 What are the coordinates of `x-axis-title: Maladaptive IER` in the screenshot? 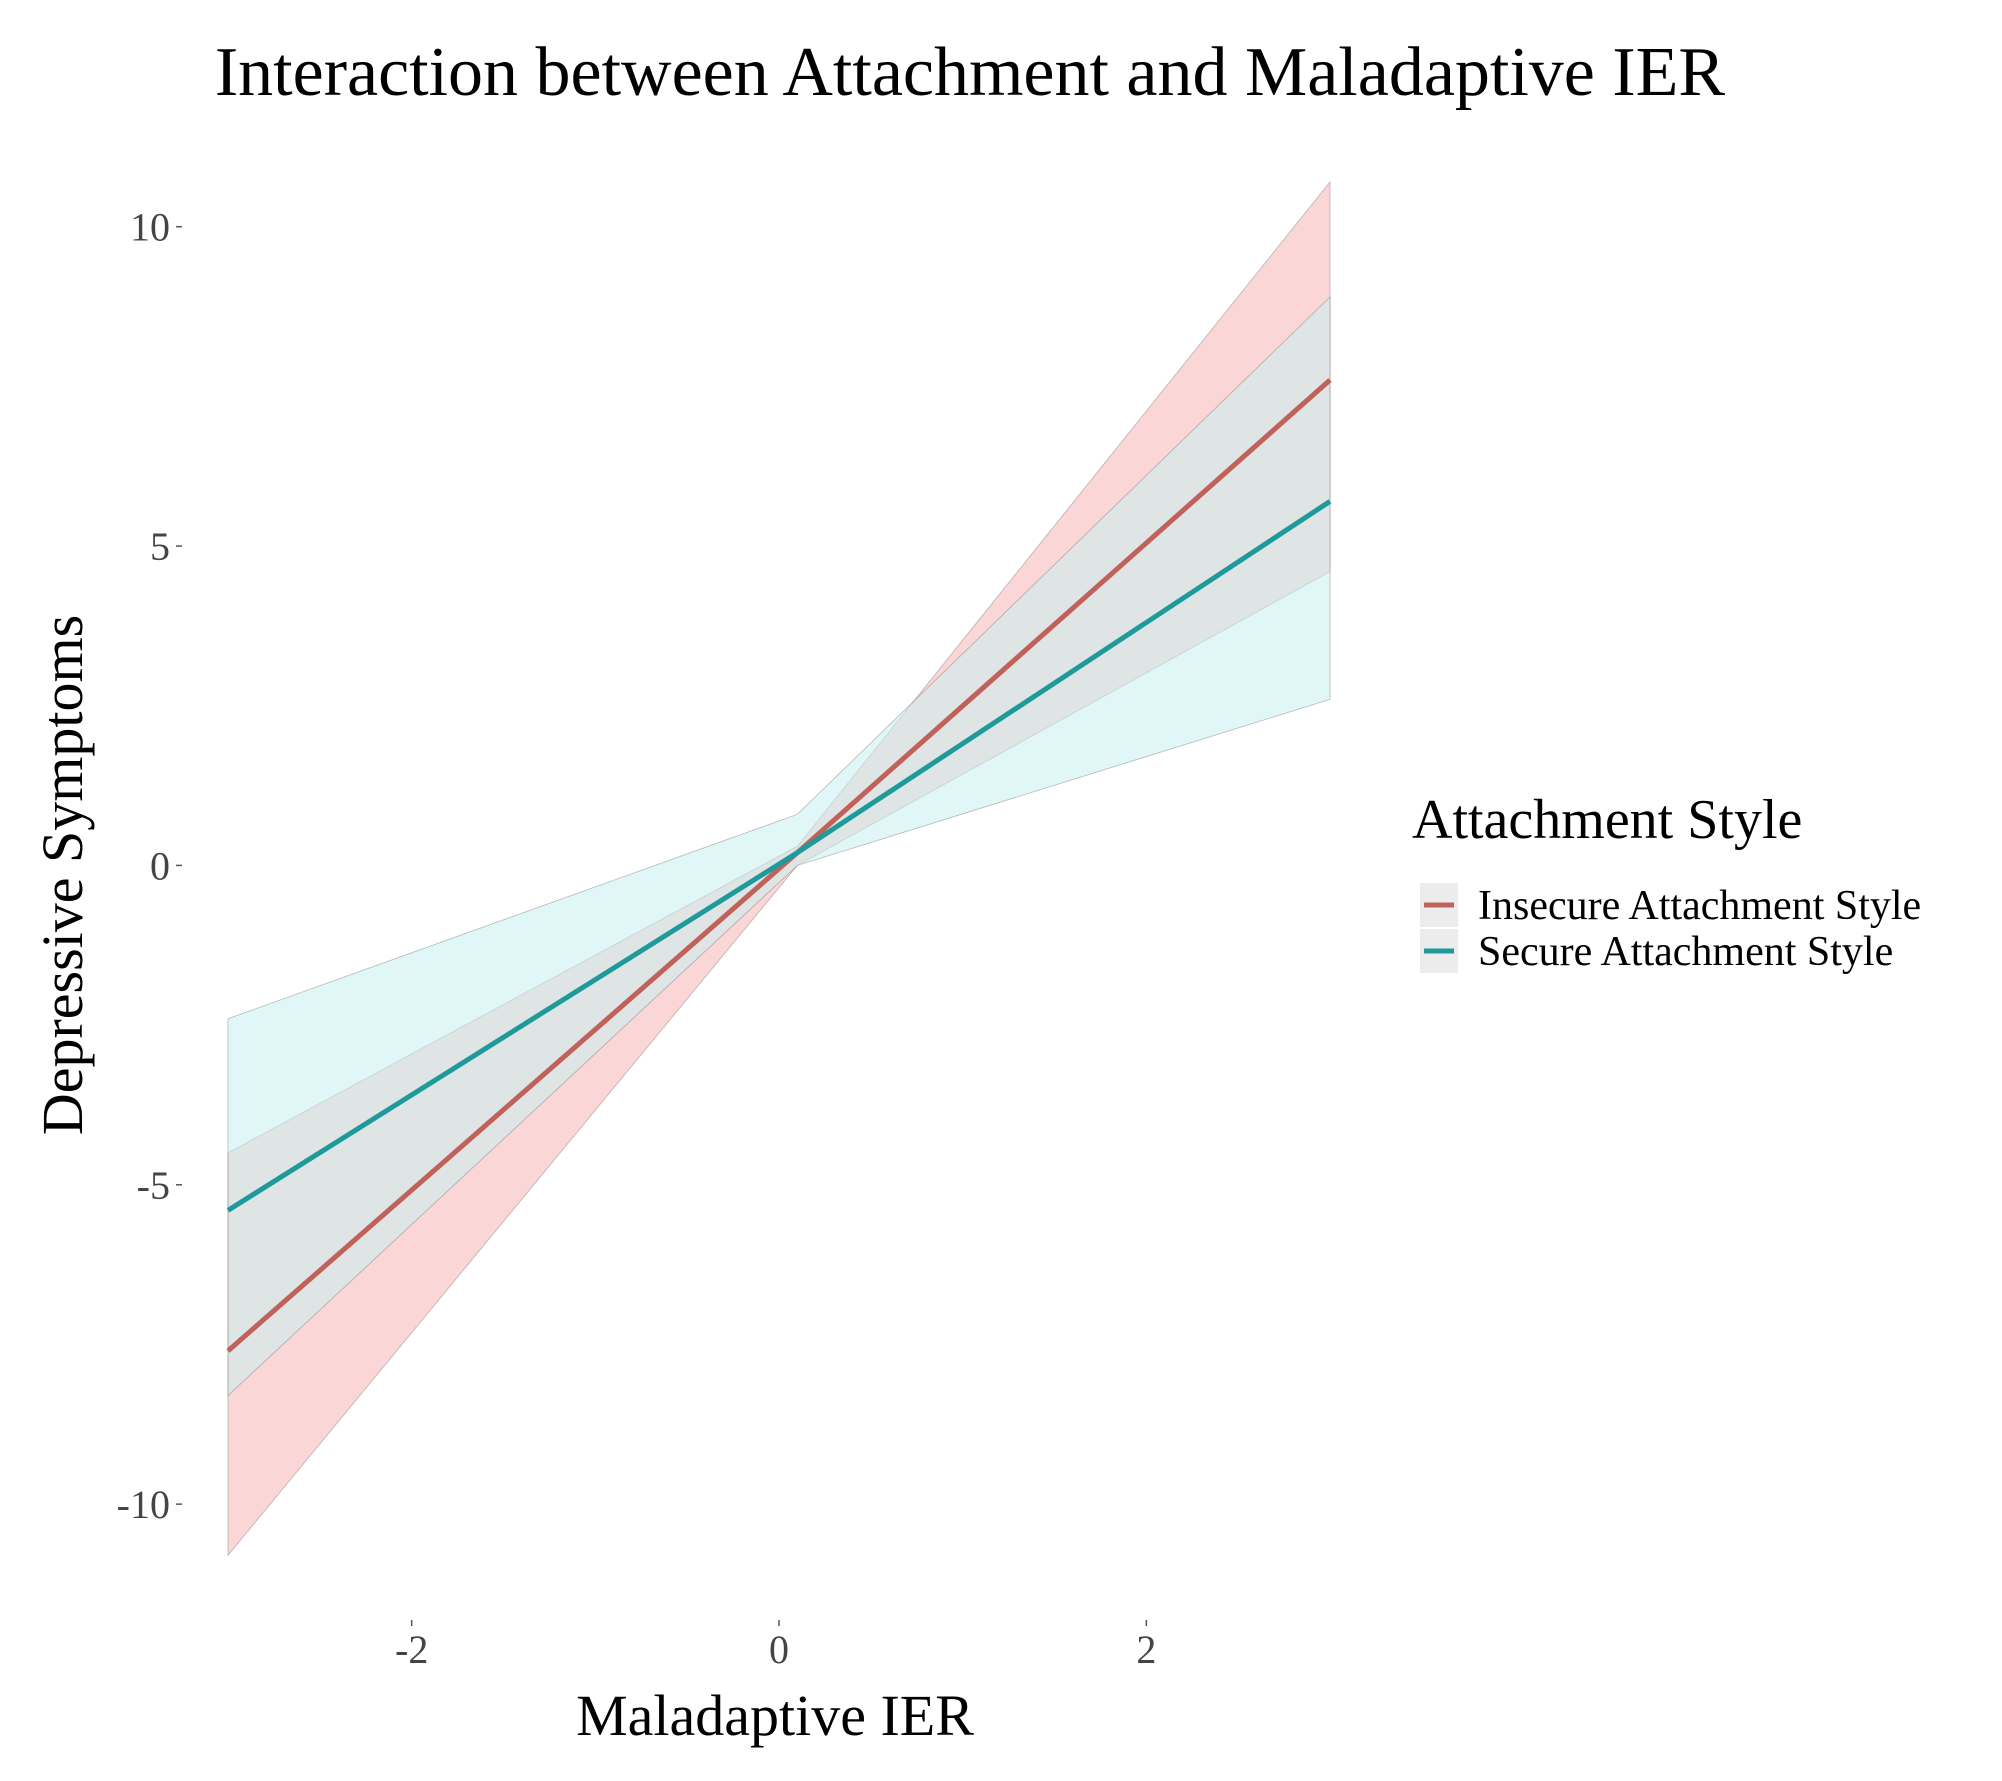 It's located at (775, 1715).